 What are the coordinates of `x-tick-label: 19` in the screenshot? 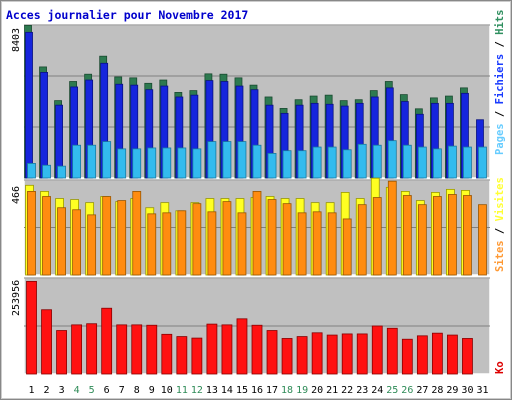 It's located at (302, 390).